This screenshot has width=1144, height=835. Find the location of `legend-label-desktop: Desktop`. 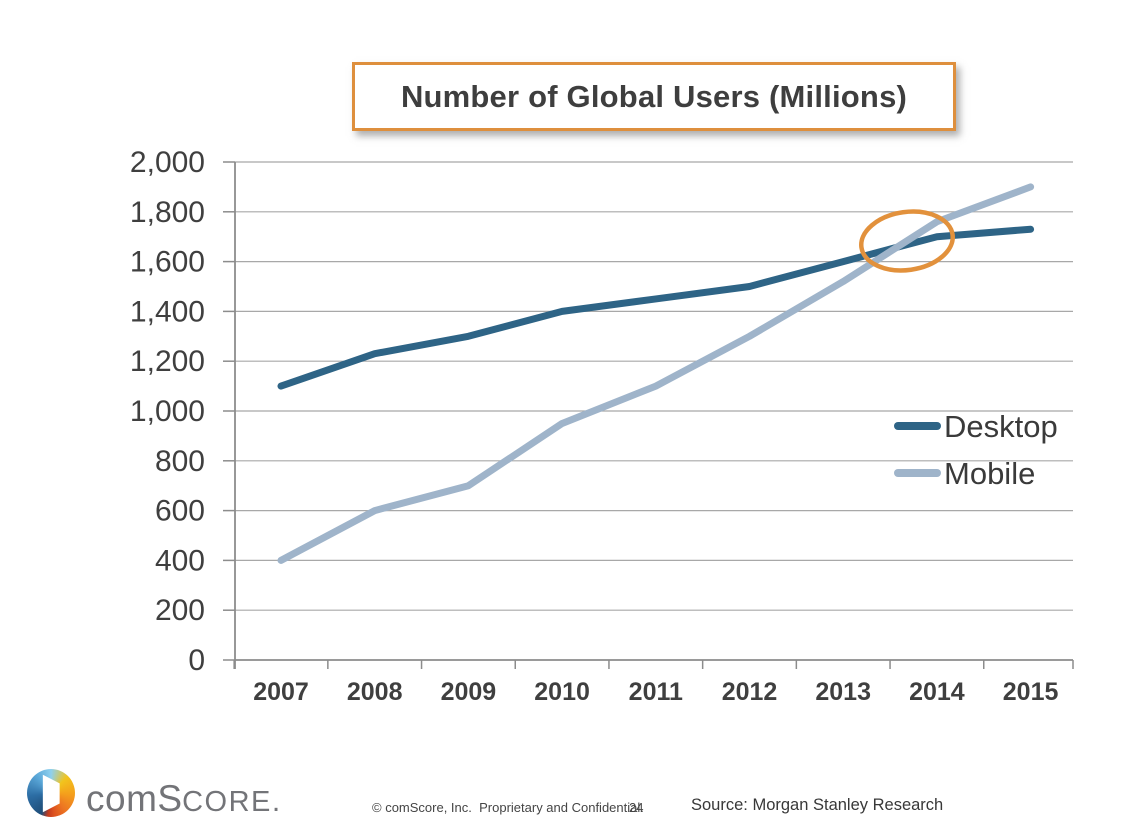

legend-label-desktop: Desktop is located at coordinates (1001, 426).